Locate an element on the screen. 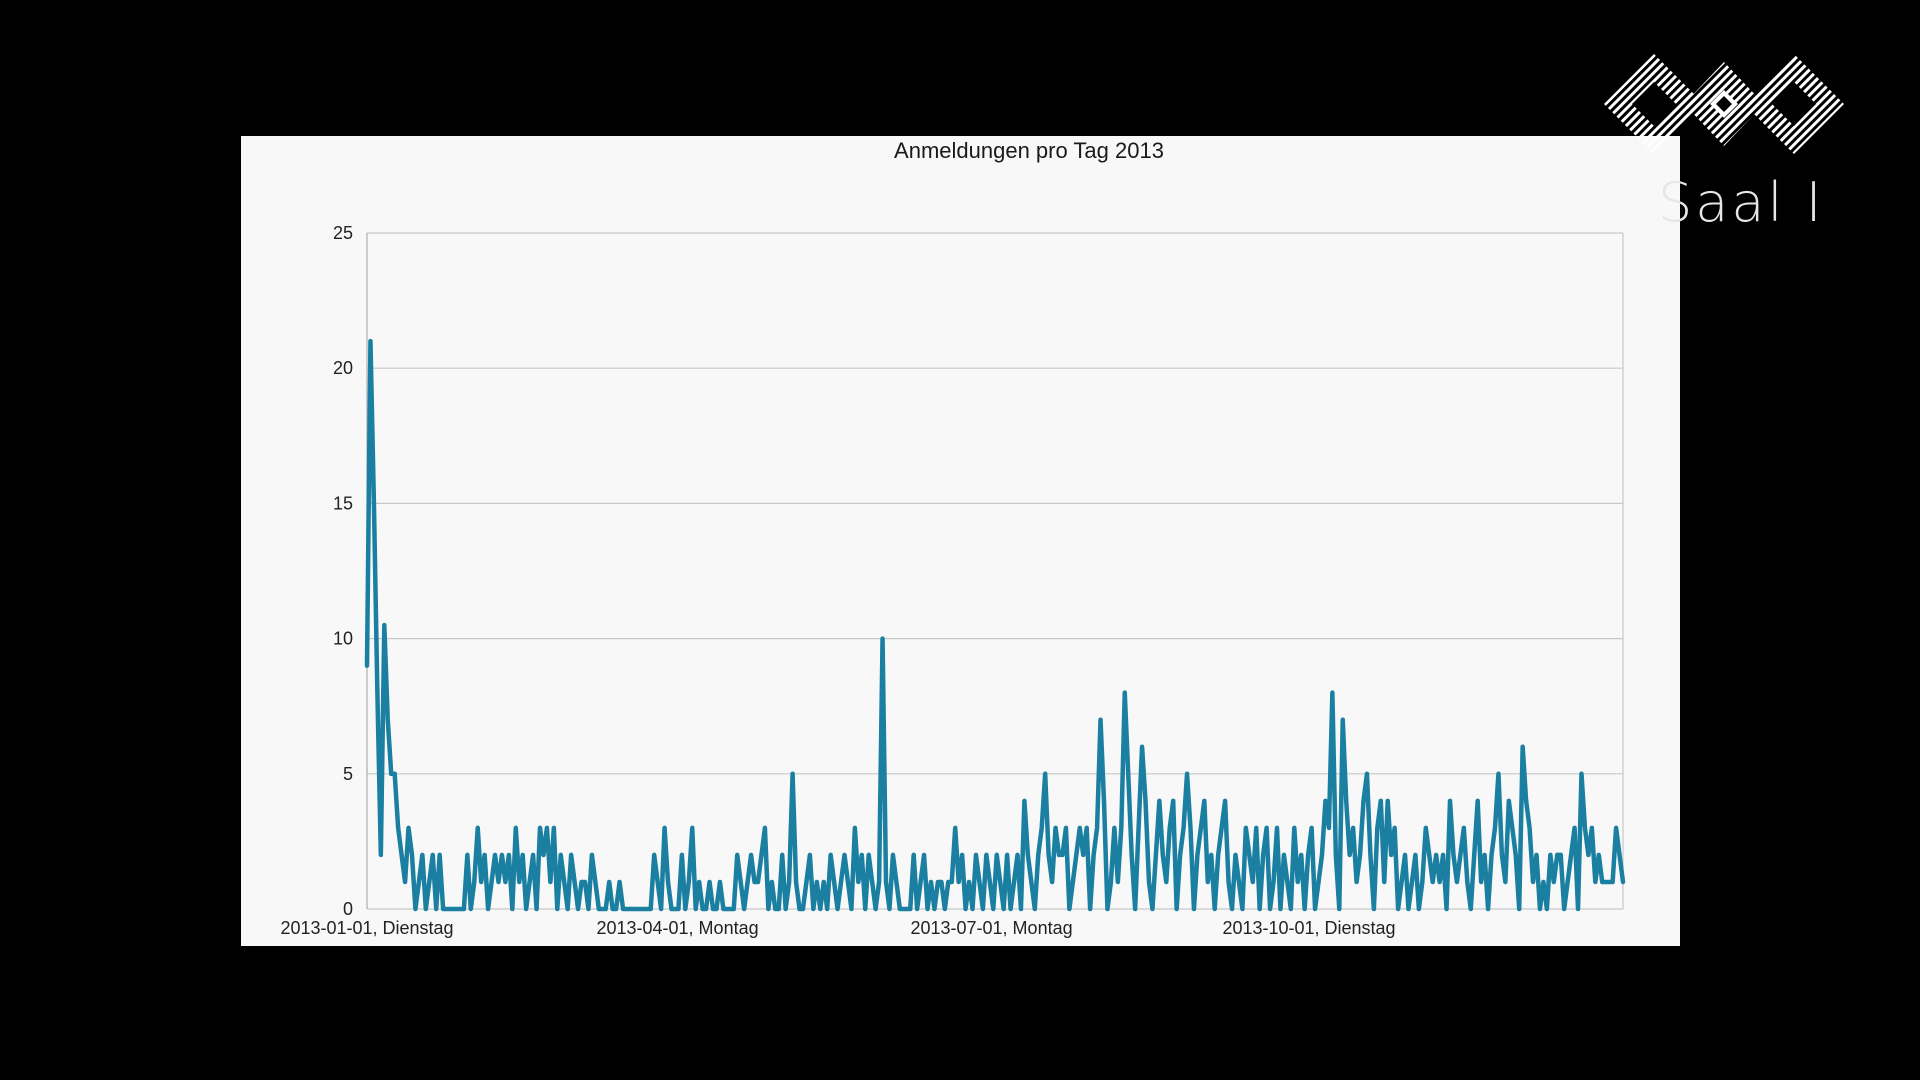 This screenshot has width=1920, height=1080. y-tick-label: 20 is located at coordinates (343, 368).